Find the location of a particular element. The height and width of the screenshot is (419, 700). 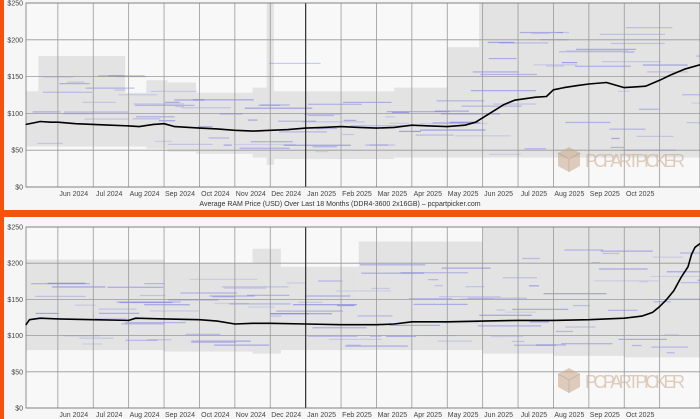

x-tick-label: Jun 2024 is located at coordinates (73, 194).